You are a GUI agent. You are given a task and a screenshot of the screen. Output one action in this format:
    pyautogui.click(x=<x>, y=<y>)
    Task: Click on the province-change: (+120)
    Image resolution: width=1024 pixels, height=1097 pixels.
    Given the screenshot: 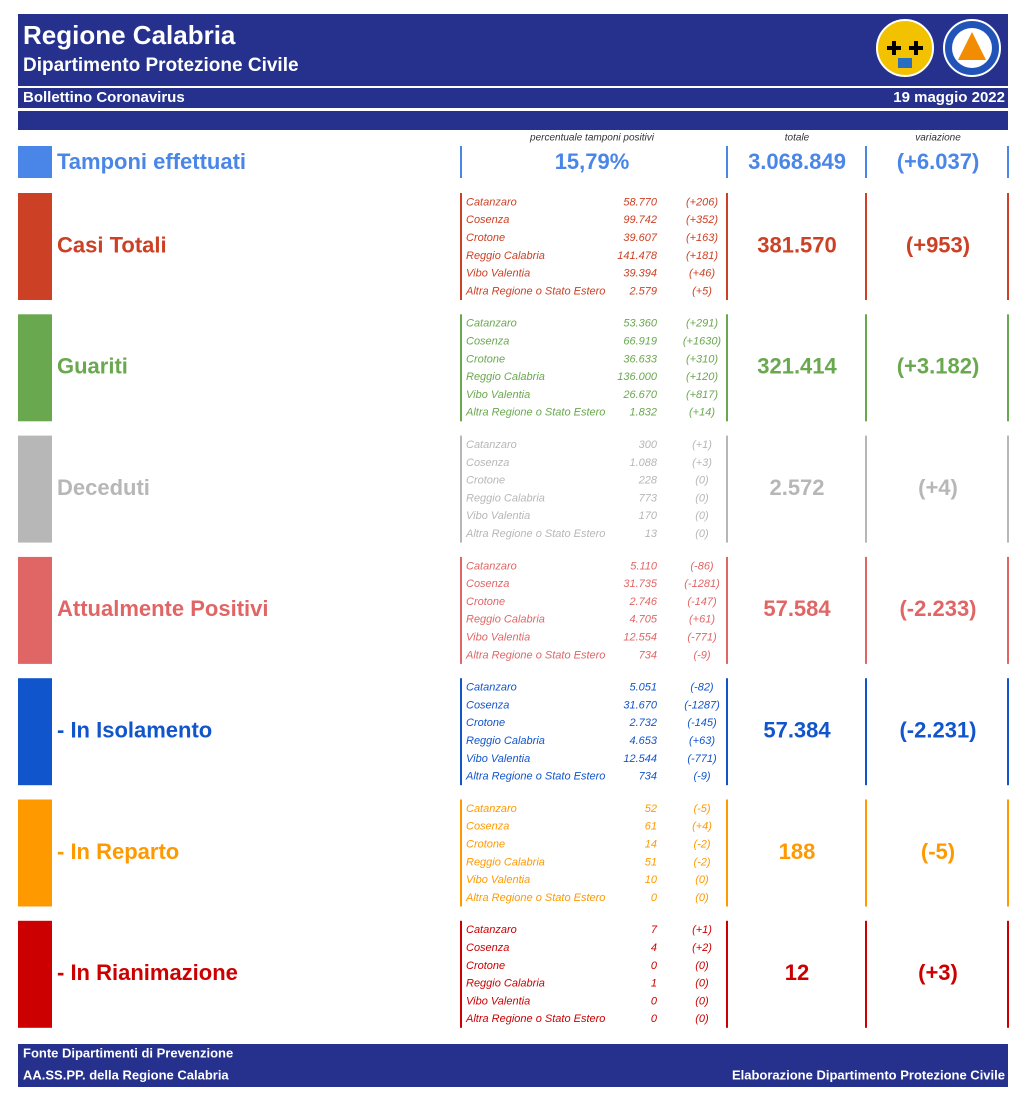 What is the action you would take?
    pyautogui.click(x=702, y=377)
    